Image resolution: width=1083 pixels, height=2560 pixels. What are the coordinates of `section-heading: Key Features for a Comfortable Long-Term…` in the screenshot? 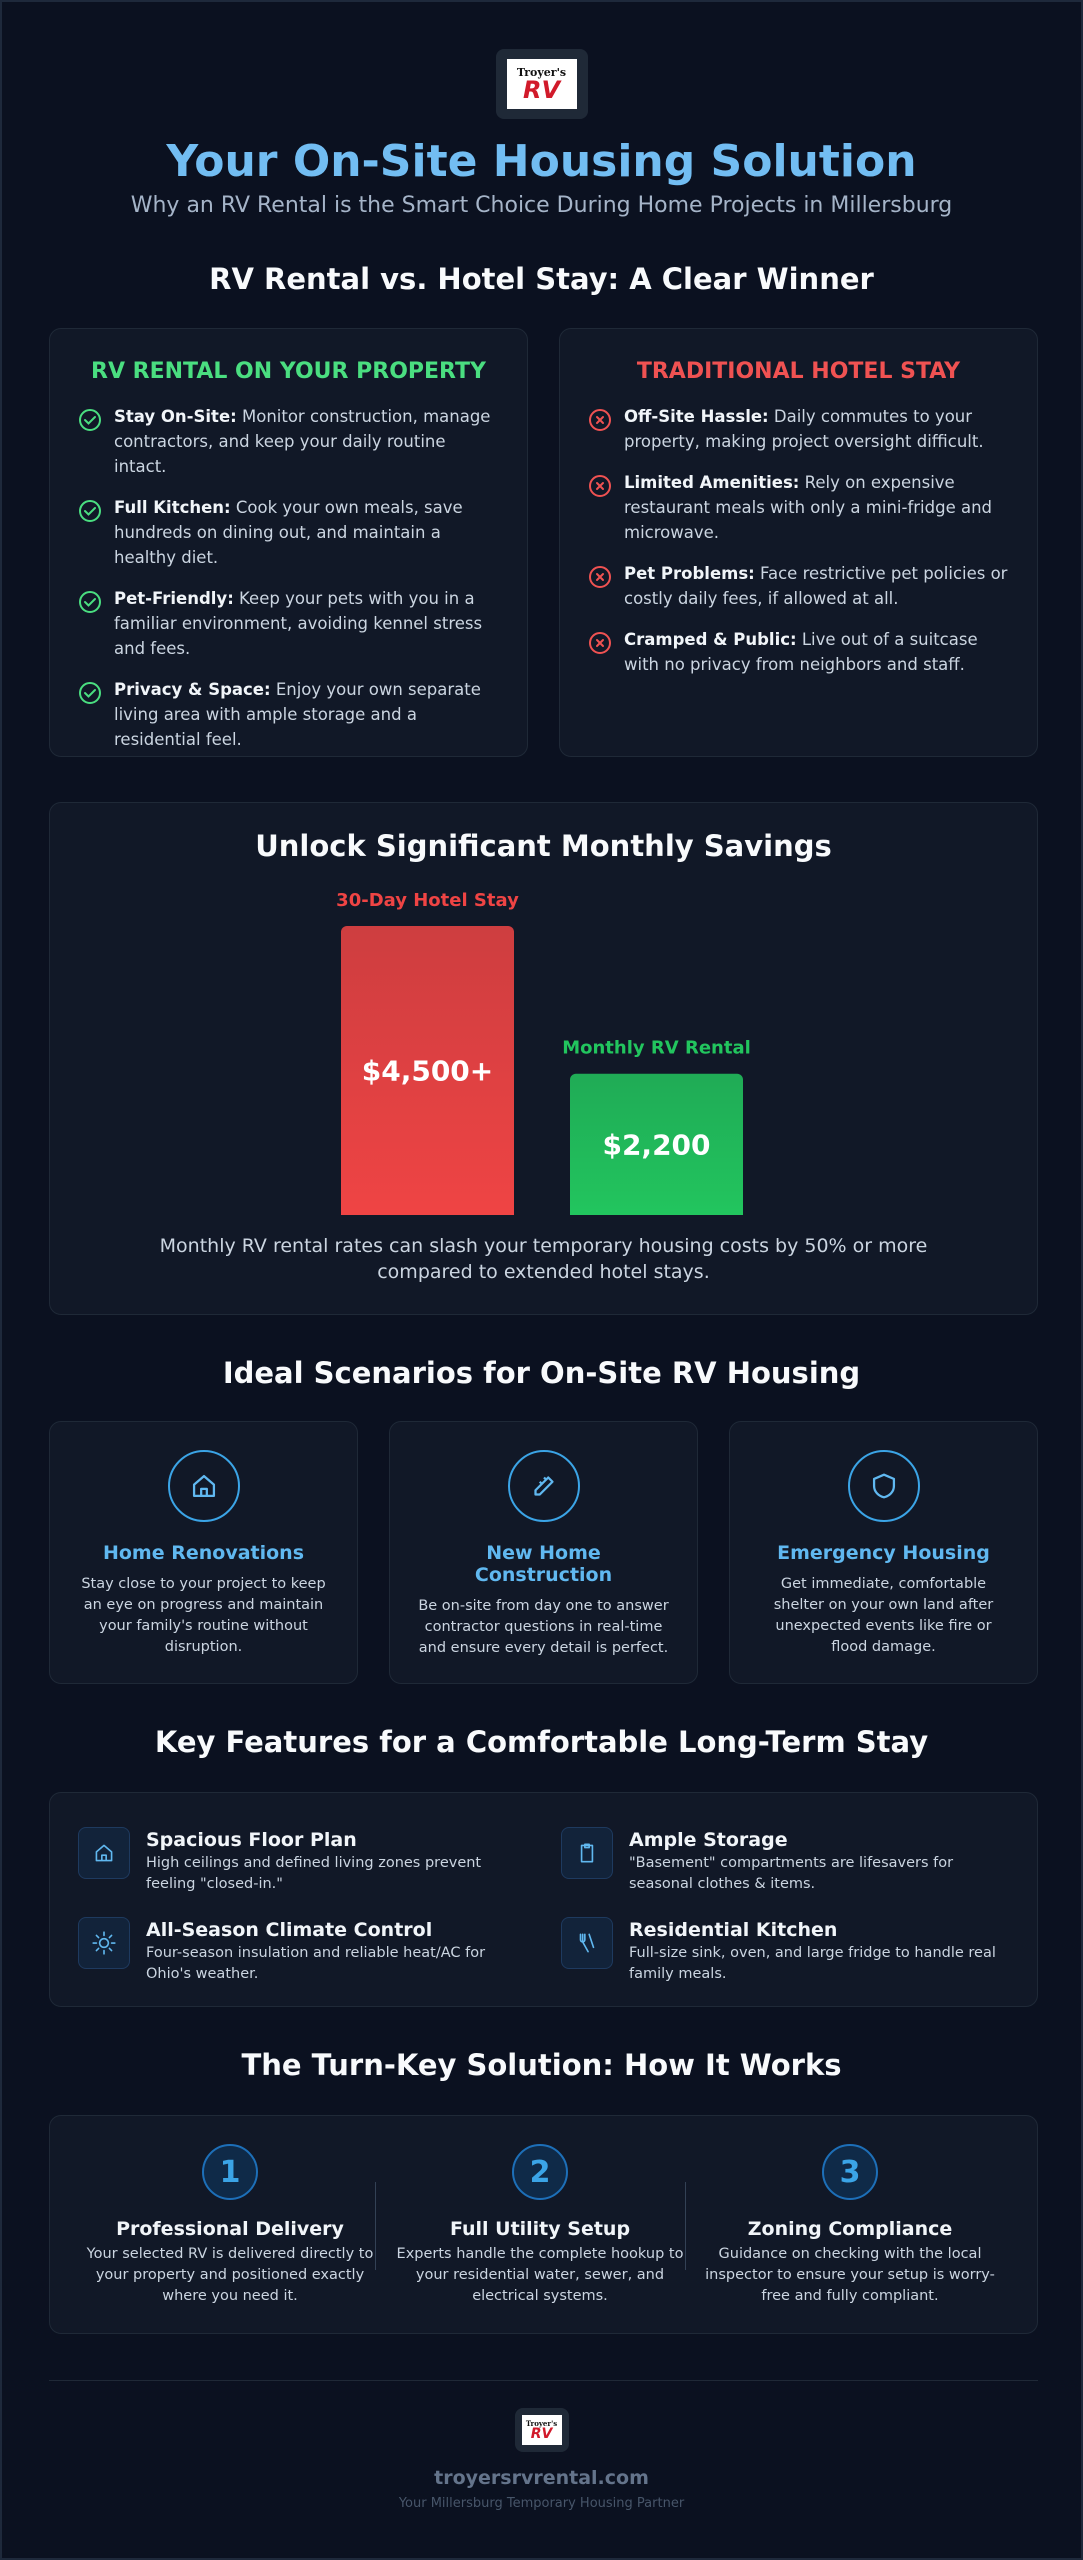 It's located at (541, 1742).